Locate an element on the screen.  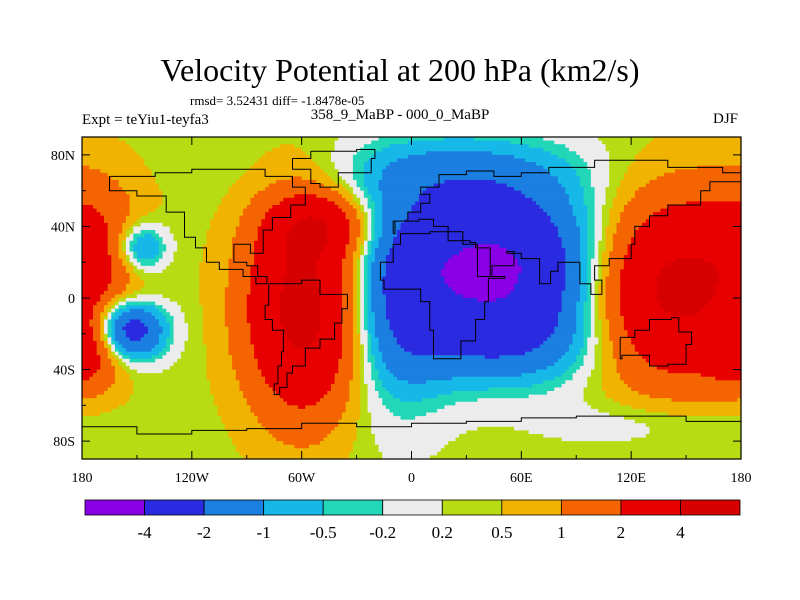
colorbar-label: 0.5 is located at coordinates (501, 532).